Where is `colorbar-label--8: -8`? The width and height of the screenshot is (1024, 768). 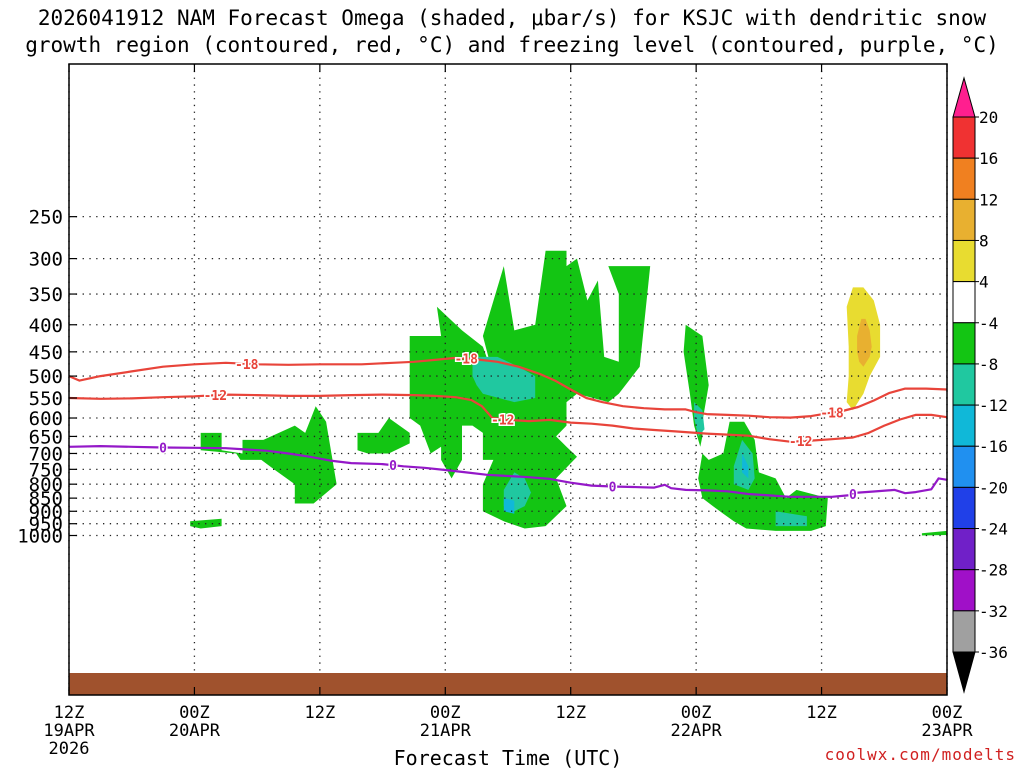
colorbar-label--8: -8 is located at coordinates (988, 364).